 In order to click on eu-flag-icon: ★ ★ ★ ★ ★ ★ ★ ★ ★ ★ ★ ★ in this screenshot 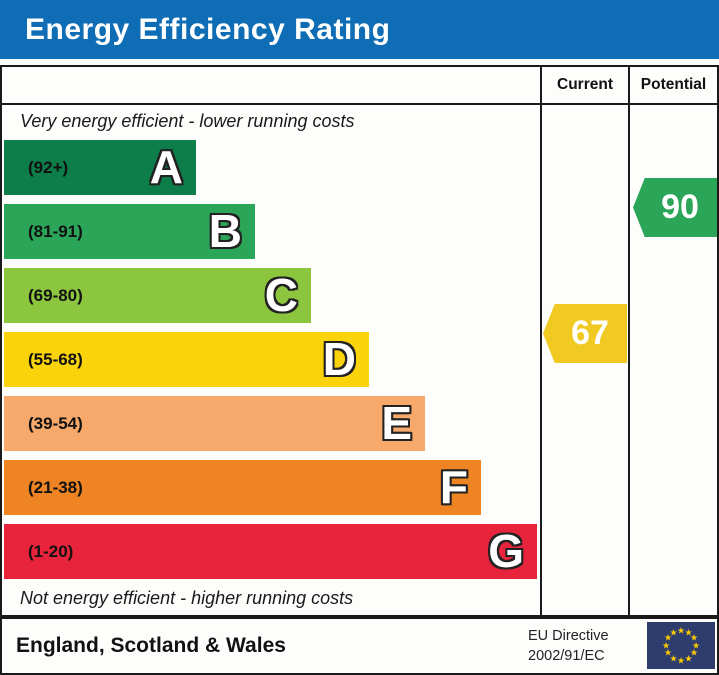, I will do `click(681, 645)`.